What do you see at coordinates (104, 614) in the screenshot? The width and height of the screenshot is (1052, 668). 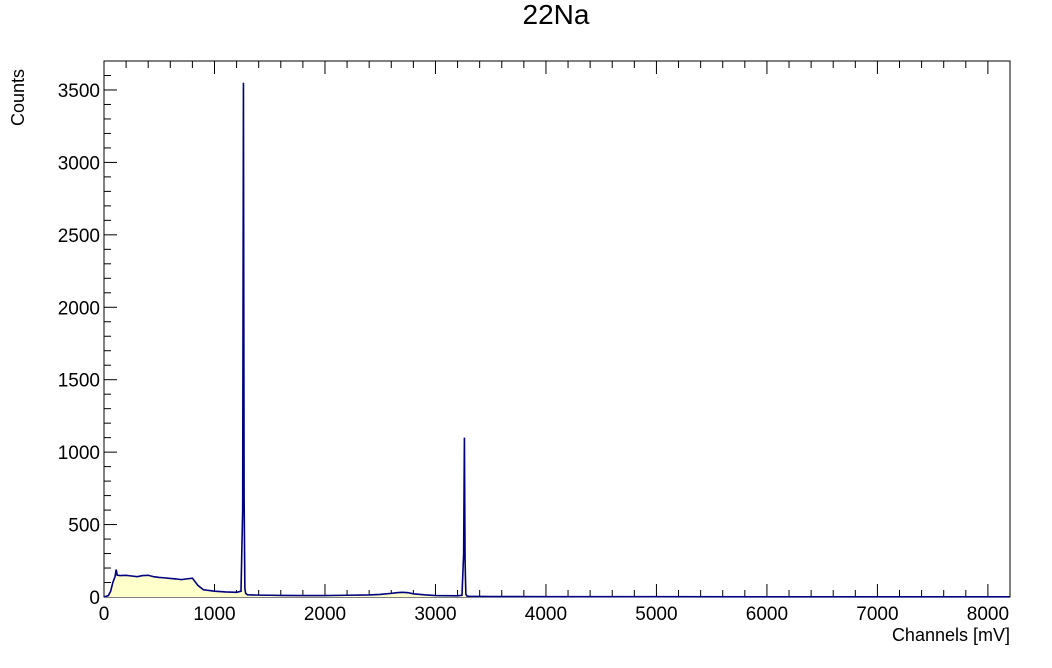 I see `x-tick-label: 0` at bounding box center [104, 614].